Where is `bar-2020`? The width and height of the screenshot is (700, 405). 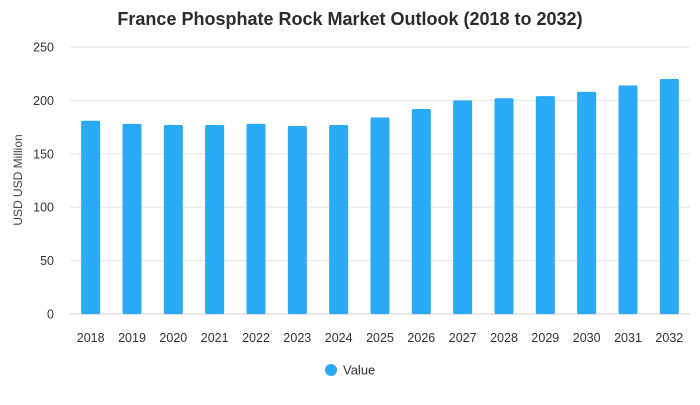 bar-2020 is located at coordinates (173, 219).